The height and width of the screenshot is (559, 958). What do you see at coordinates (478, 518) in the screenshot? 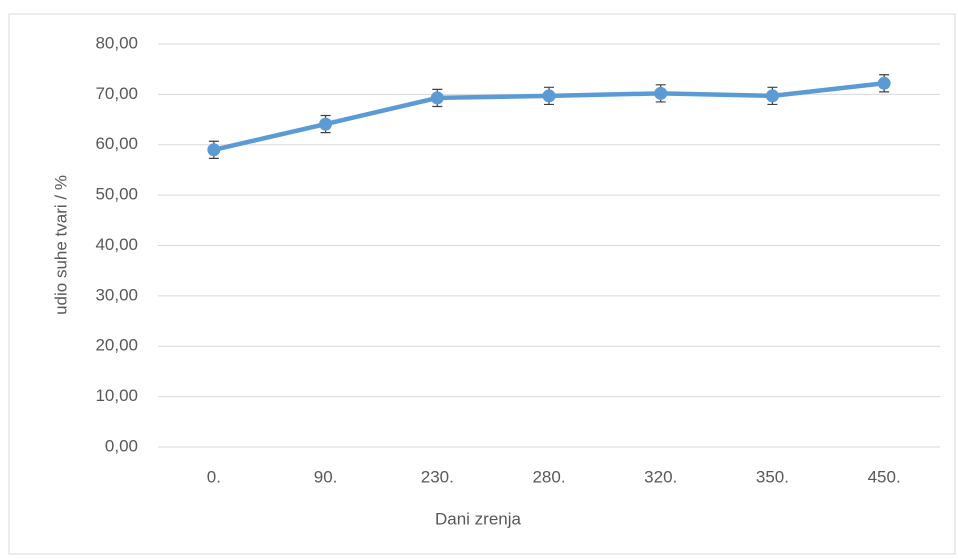
I see `x-axis-label: Dani zrenja` at bounding box center [478, 518].